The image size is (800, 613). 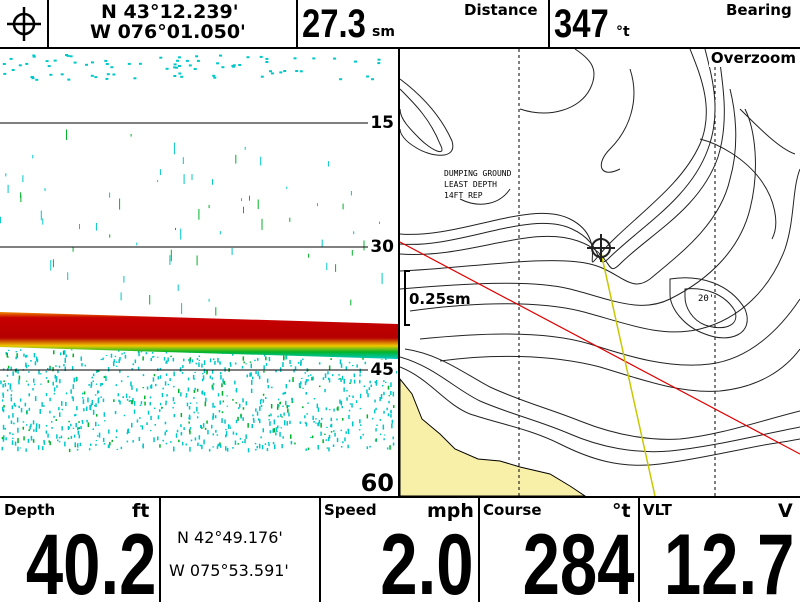 I want to click on boat-position-icon, so click(x=601, y=248).